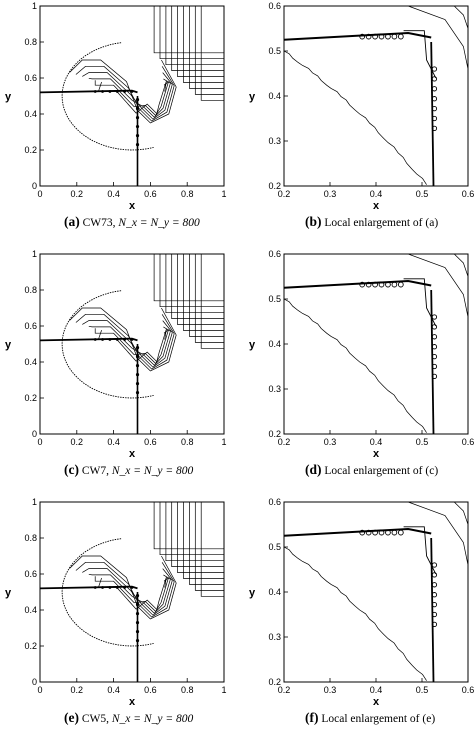 The height and width of the screenshot is (730, 474). I want to click on panel-a: 0 0.2 0.4 0.6 0.8 1 0 0.2 0.4 0.6 0.8 1 x y, so click(116, 106).